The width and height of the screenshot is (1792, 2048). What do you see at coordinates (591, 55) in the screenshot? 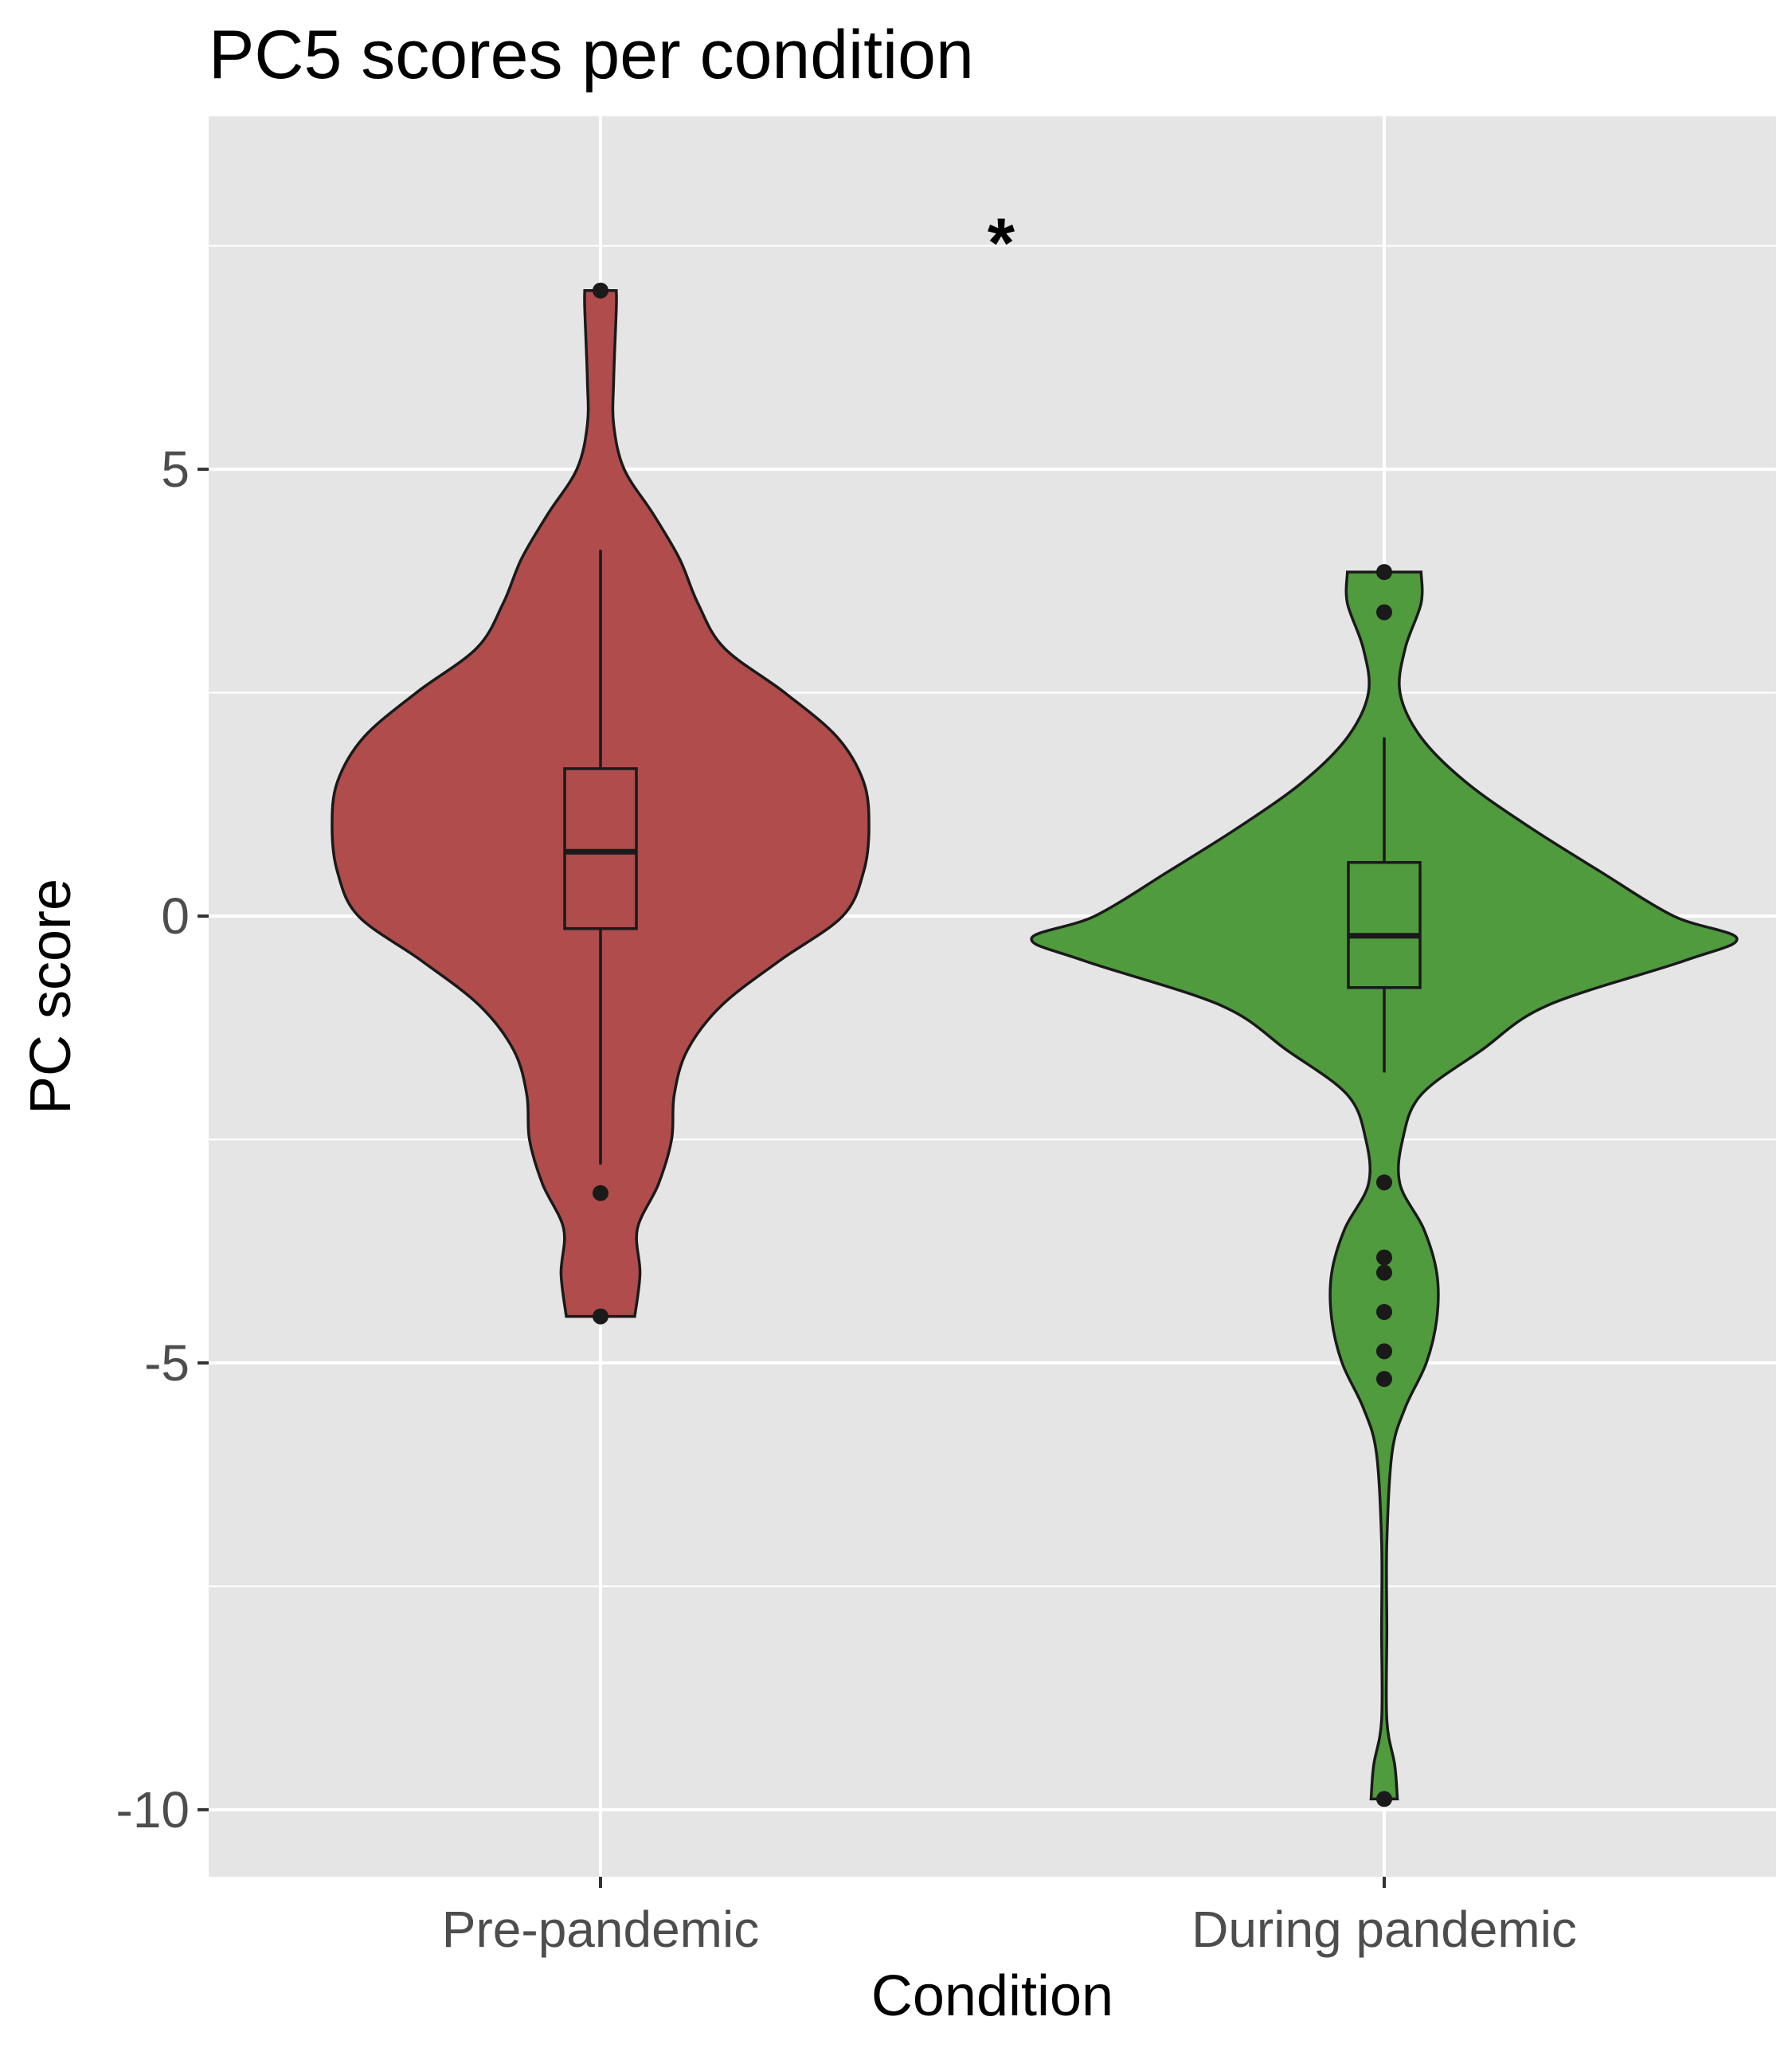
I see `chart-title: PC5 scores per condition` at bounding box center [591, 55].